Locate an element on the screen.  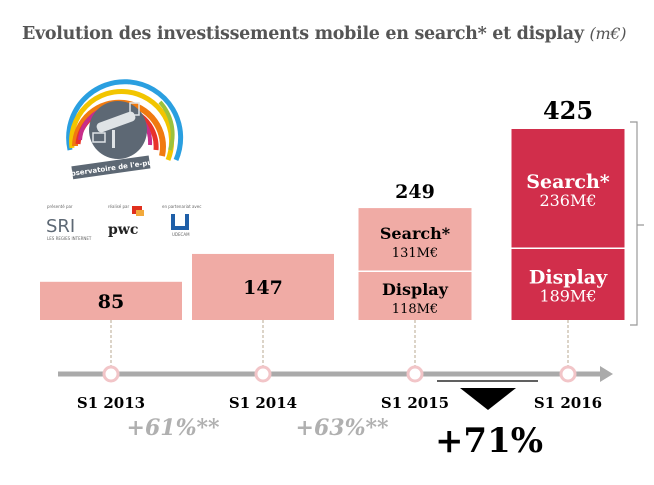
bar-total-label: 425 is located at coordinates (568, 110).